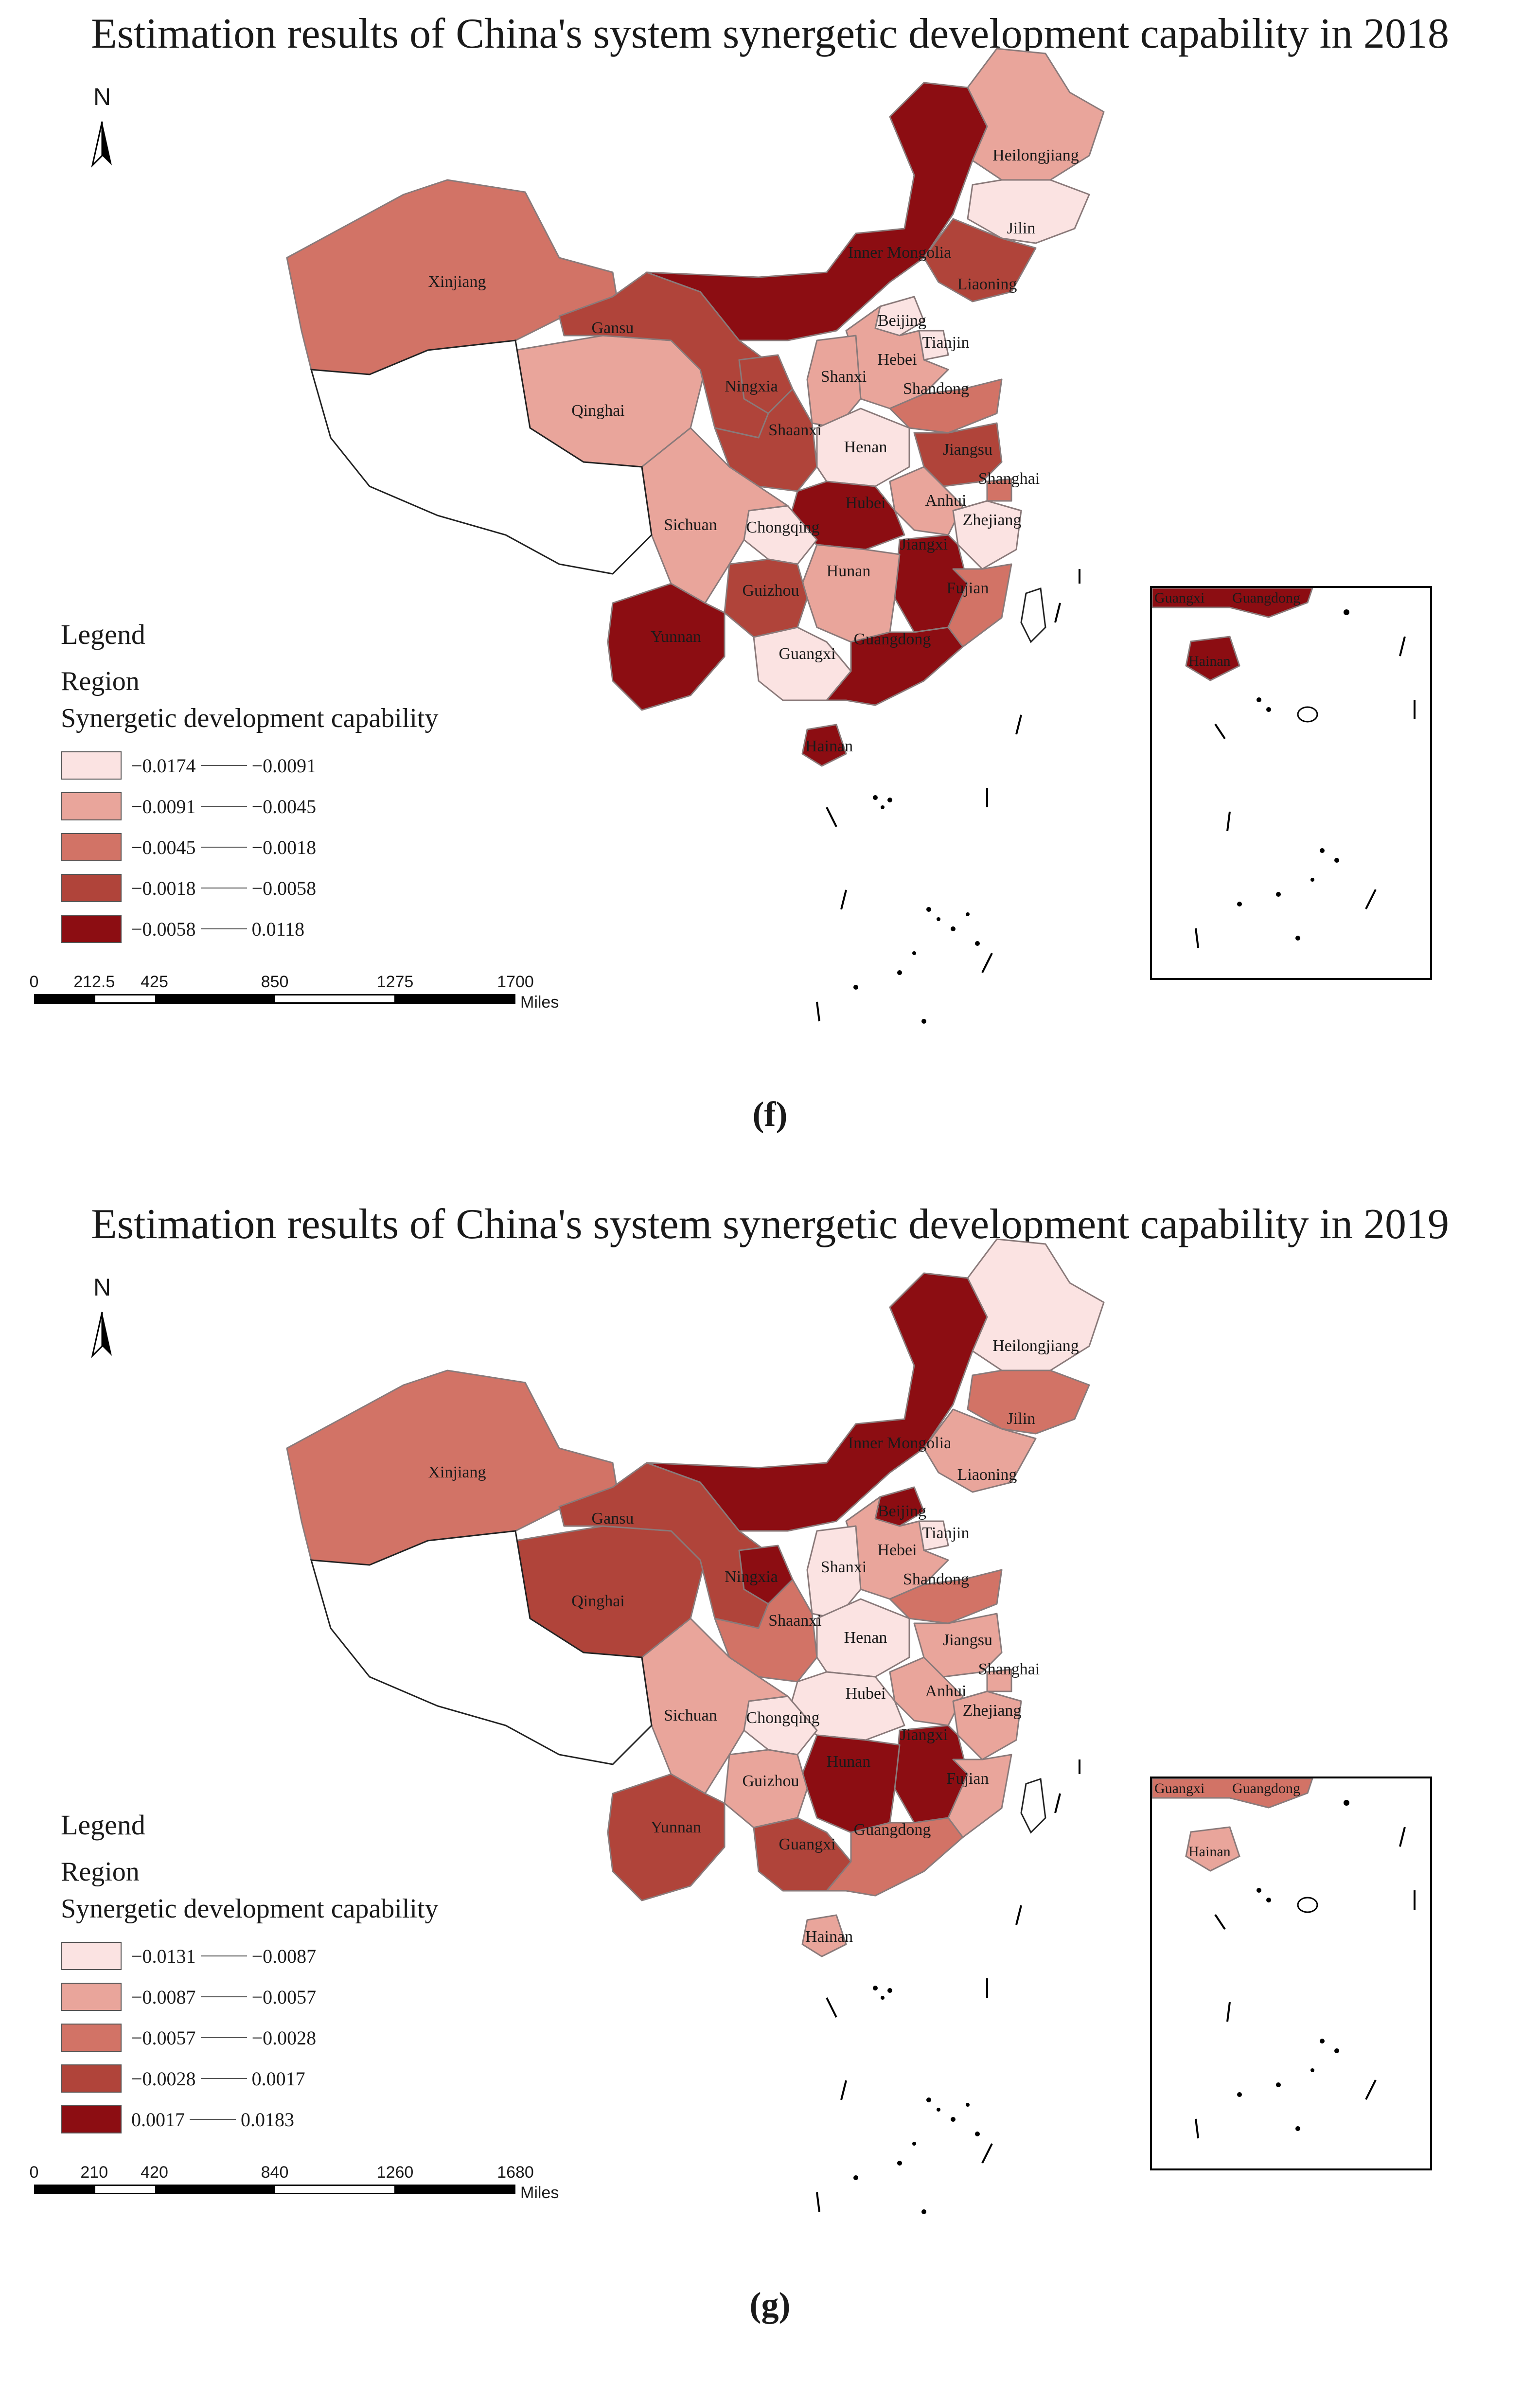  What do you see at coordinates (1232, 1793) in the screenshot?
I see `inset-guangdong` at bounding box center [1232, 1793].